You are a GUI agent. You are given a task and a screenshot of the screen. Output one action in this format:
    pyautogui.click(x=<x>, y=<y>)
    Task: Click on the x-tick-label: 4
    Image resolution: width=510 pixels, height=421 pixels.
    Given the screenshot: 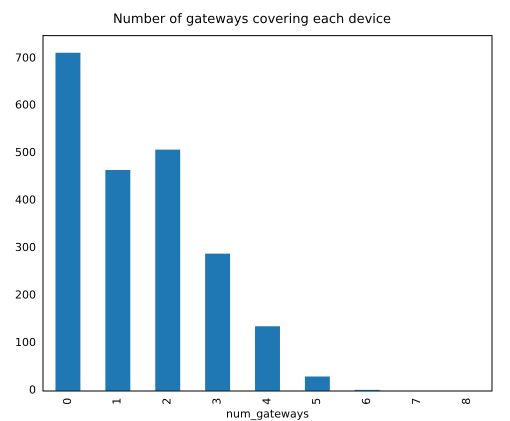 What is the action you would take?
    pyautogui.click(x=267, y=401)
    